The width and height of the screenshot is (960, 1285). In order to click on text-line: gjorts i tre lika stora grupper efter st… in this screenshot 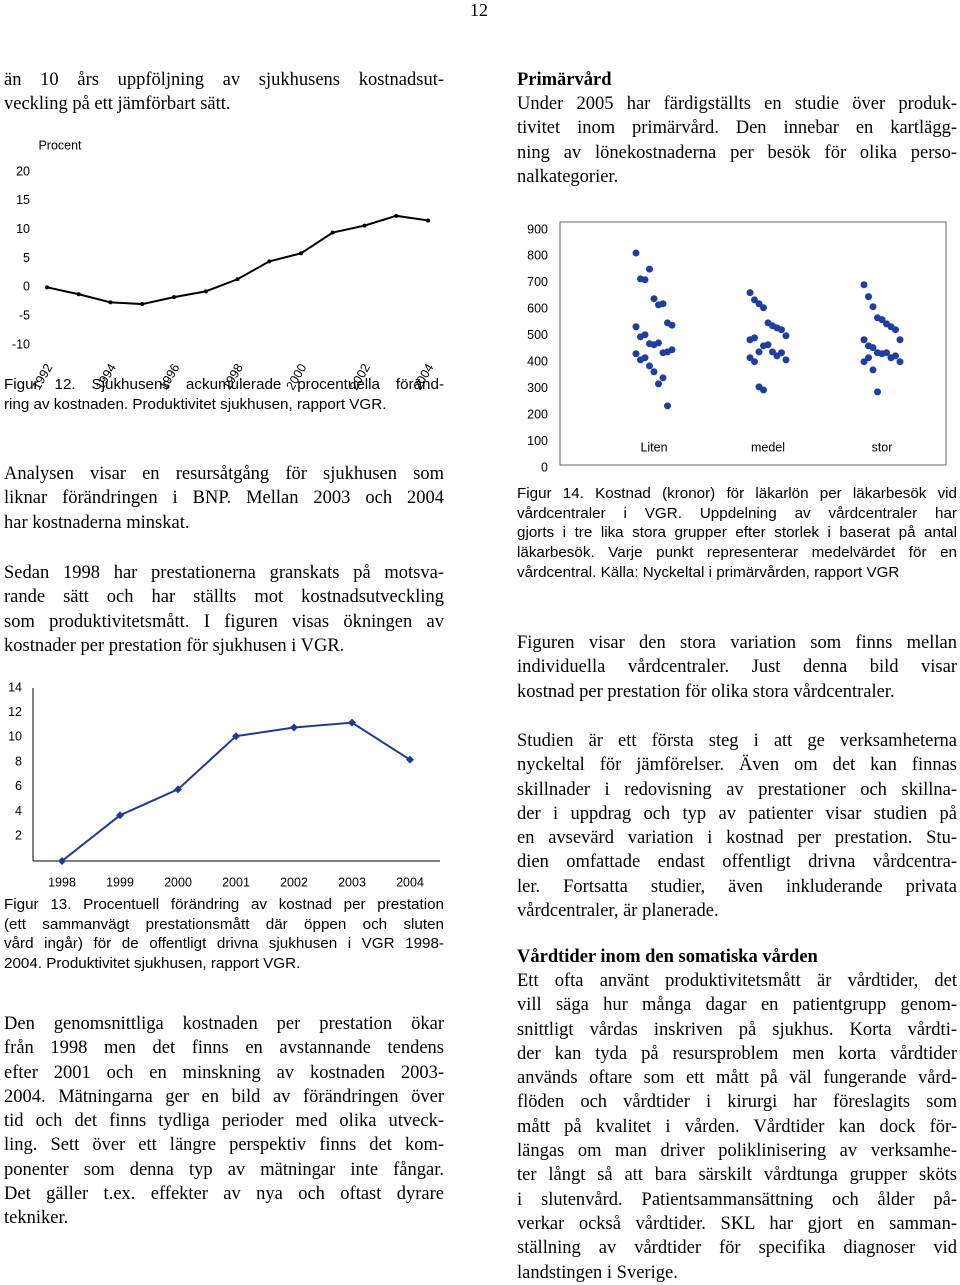, I will do `click(737, 533)`.